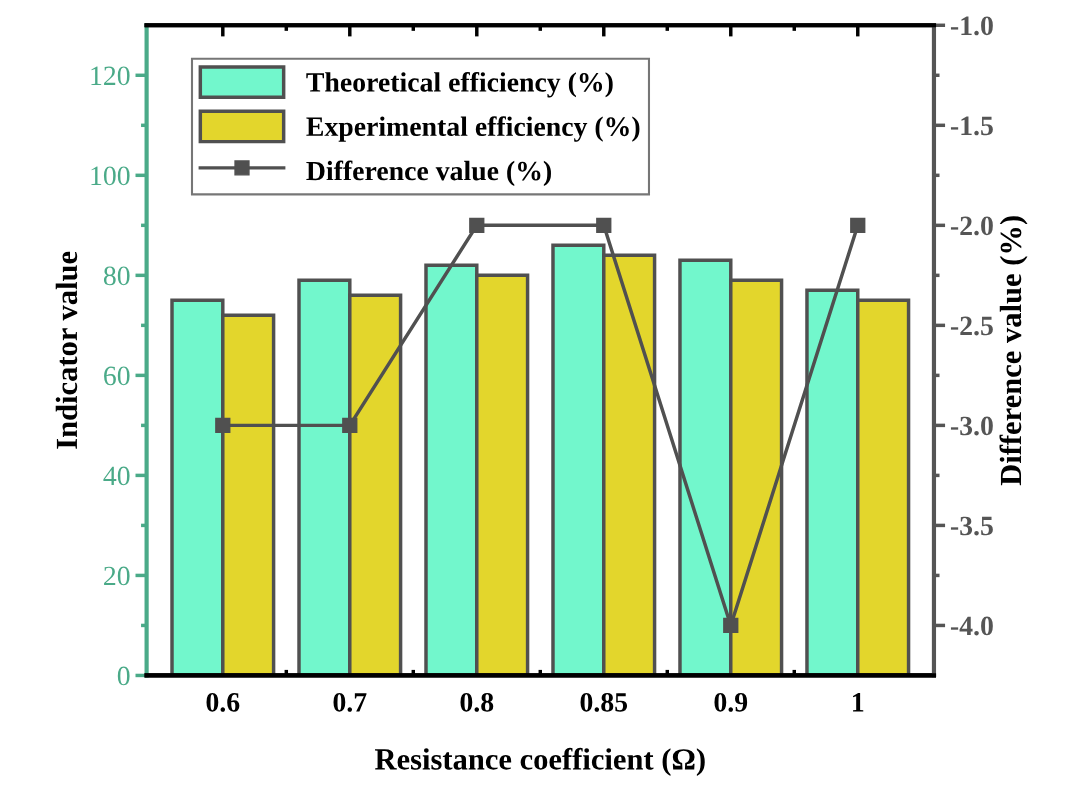 This screenshot has height=790, width=1086. Describe the element at coordinates (971, 126) in the screenshot. I see `y2-tick-label: -1.5` at that location.